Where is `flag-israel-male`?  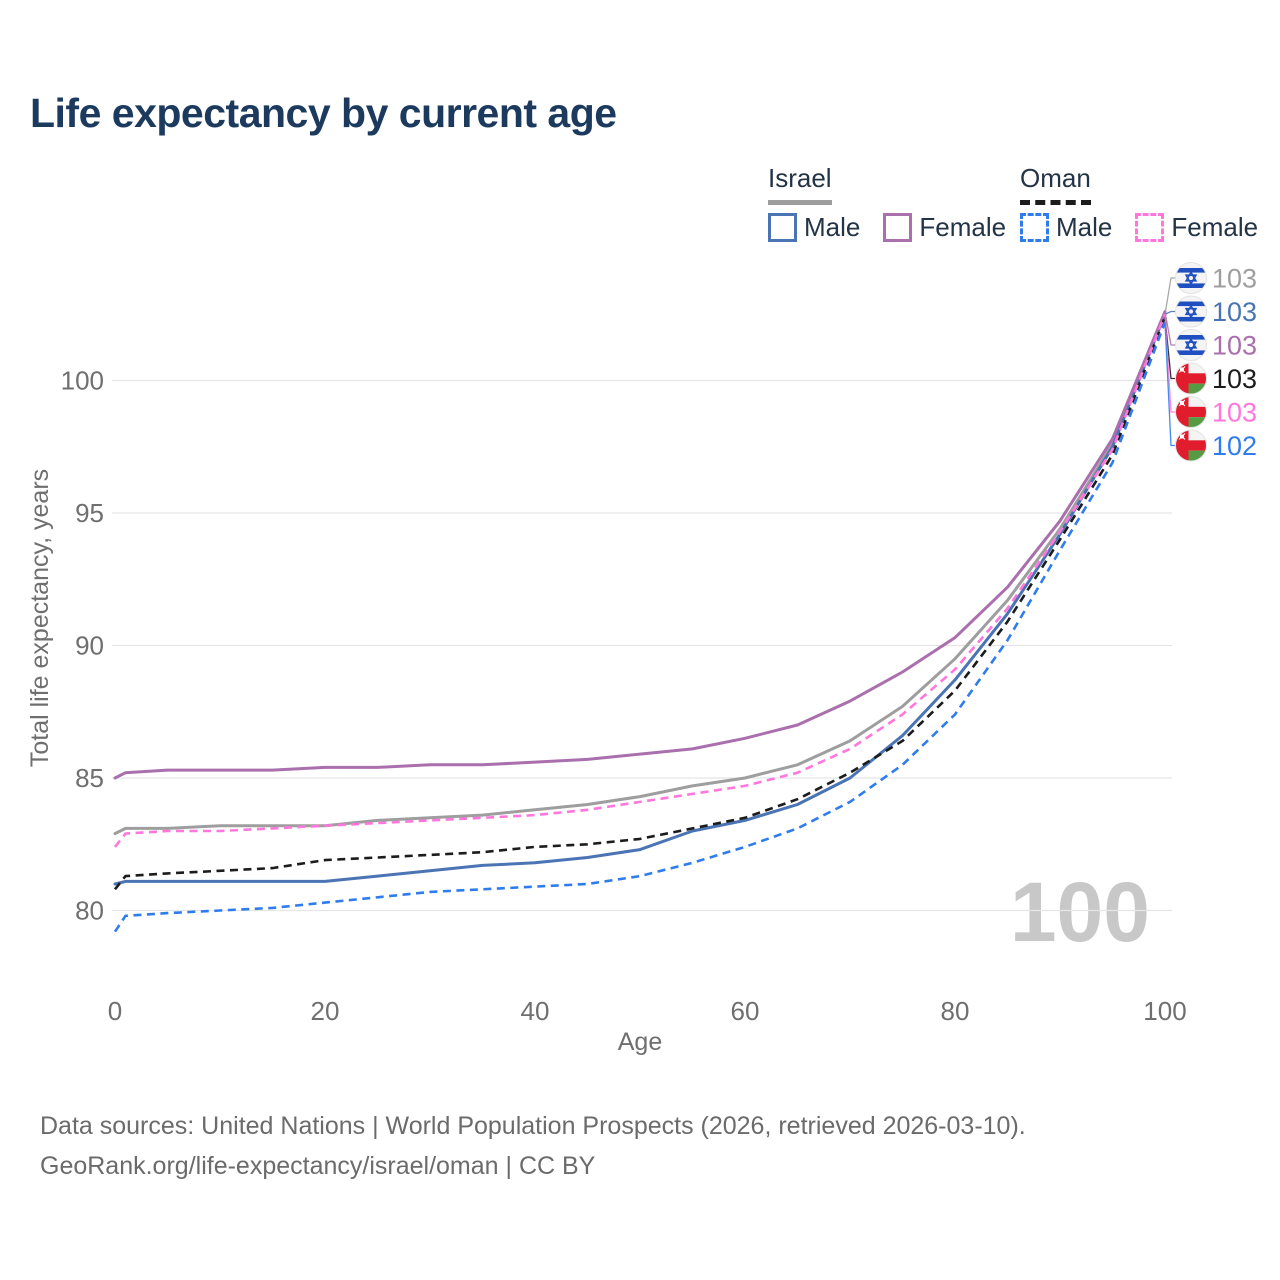
flag-israel-male is located at coordinates (1191, 311).